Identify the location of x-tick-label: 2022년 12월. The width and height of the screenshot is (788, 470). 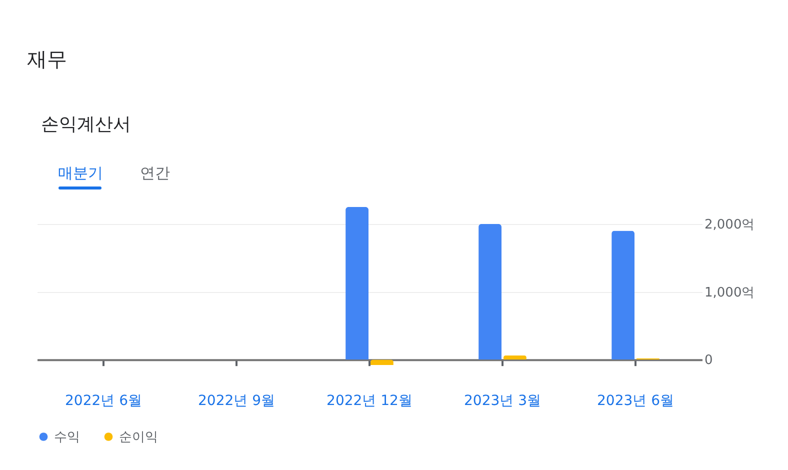
(369, 401).